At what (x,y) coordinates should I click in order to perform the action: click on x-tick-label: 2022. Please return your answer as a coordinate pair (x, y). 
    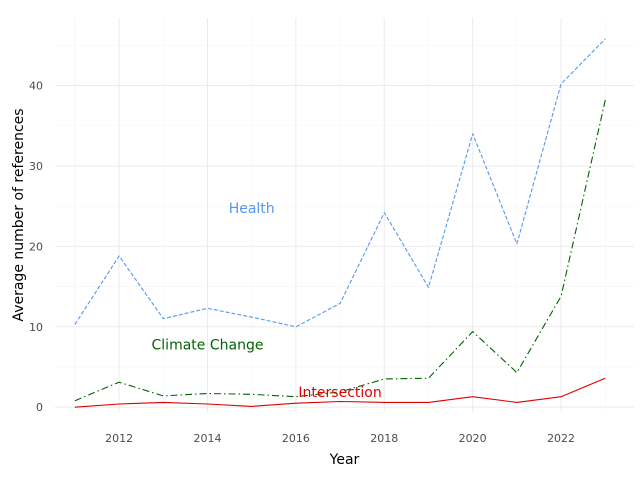
    Looking at the image, I should click on (561, 438).